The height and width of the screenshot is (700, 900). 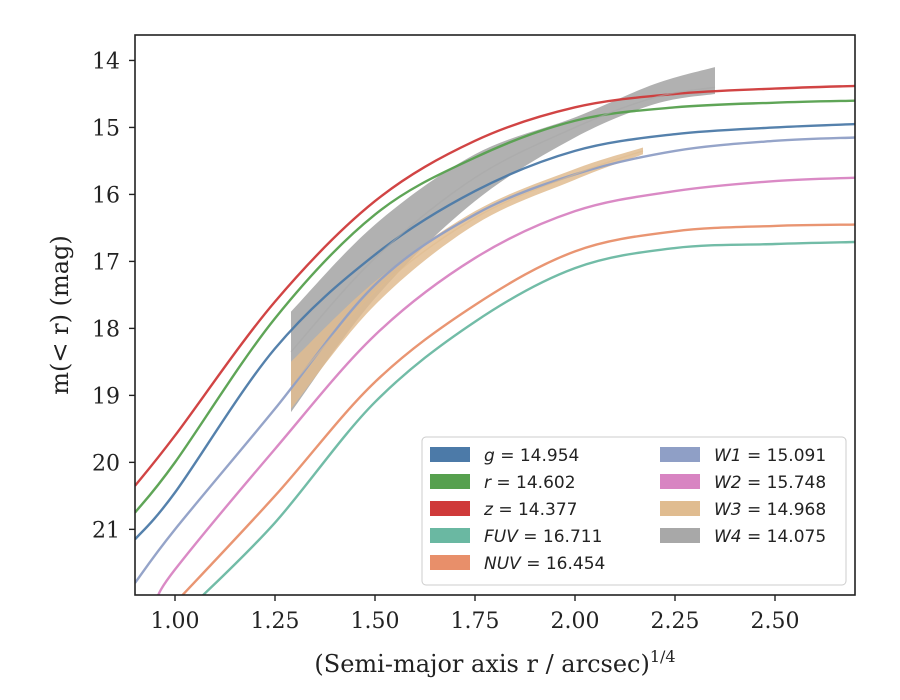 I want to click on series-line-w3, so click(x=467, y=268).